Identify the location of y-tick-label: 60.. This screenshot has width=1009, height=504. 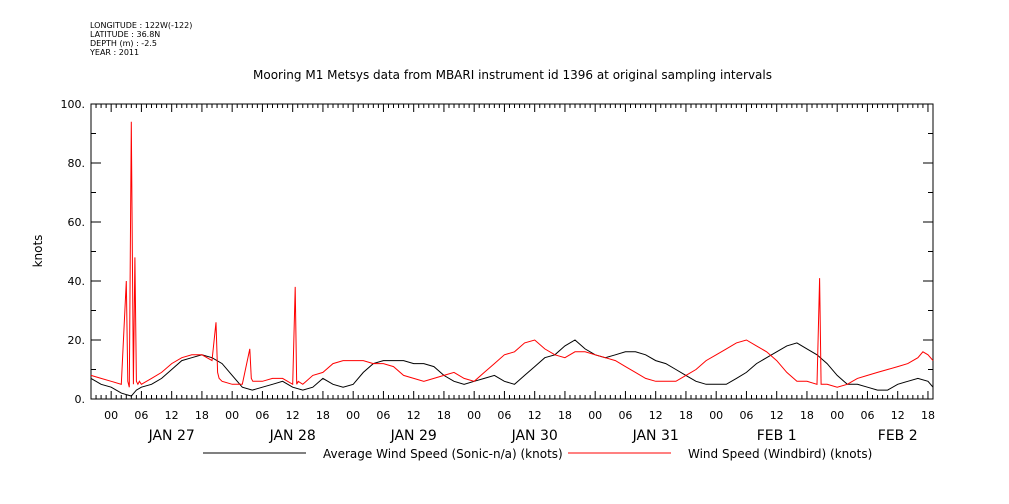
(77, 222).